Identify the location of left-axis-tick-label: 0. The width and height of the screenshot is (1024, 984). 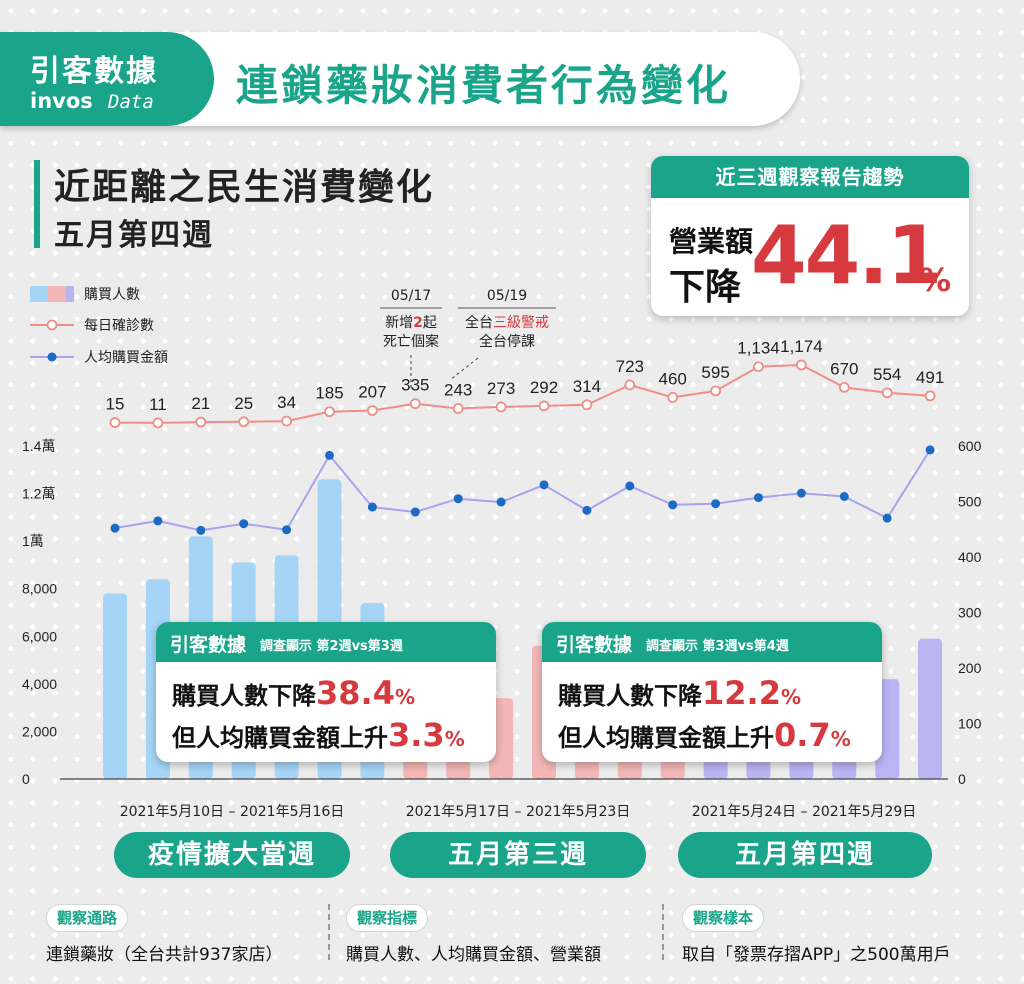
(26, 779).